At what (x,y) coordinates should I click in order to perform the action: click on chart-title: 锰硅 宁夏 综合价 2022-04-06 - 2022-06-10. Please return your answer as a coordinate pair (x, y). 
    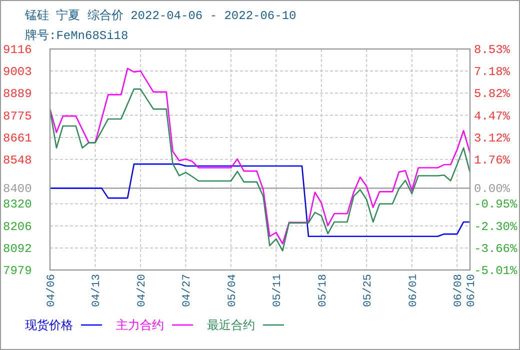
    Looking at the image, I should click on (160, 15).